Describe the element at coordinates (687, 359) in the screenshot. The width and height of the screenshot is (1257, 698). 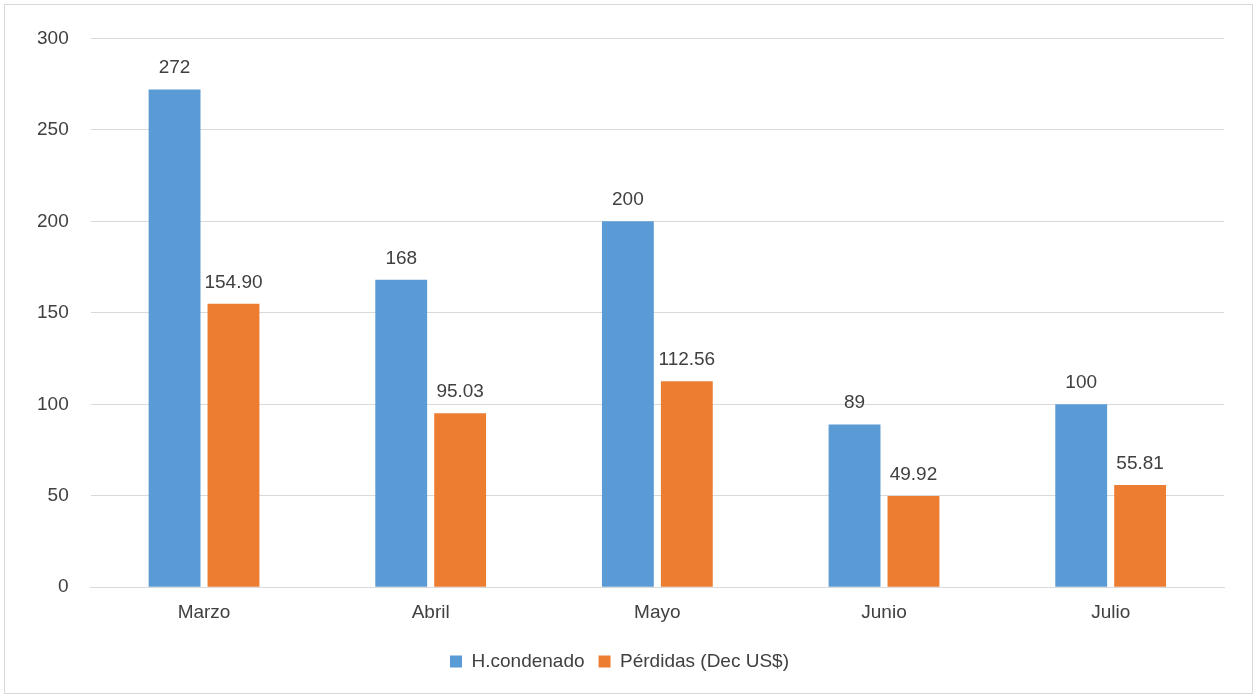
I see `data-label: 112.56` at that location.